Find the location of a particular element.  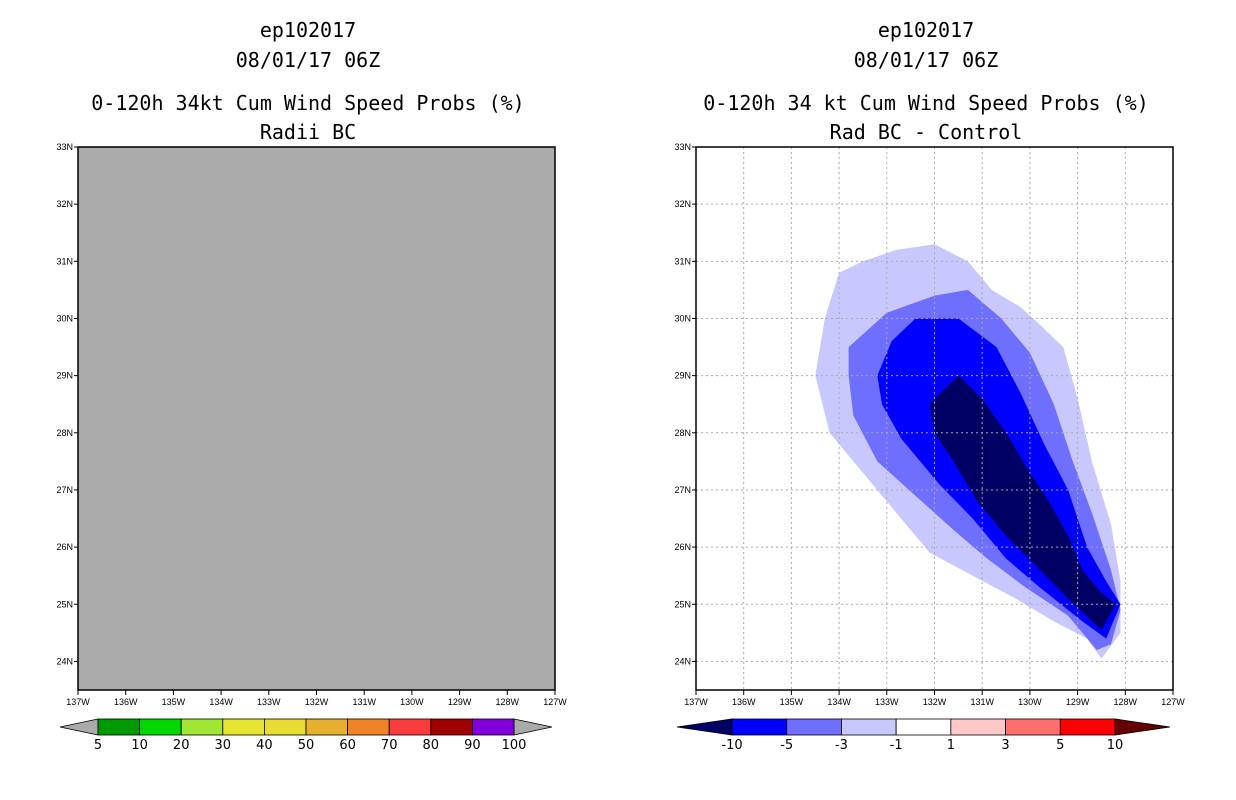

colorbar-label: 1 is located at coordinates (951, 745).